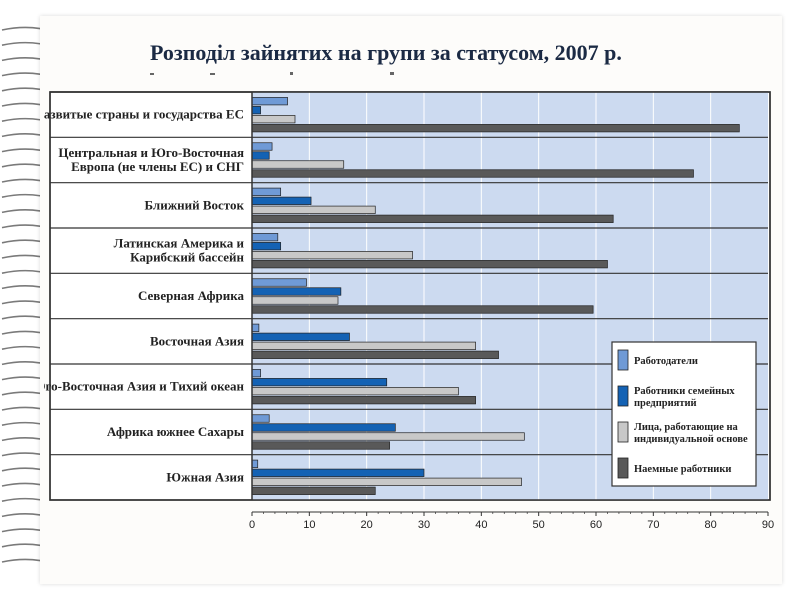 The image size is (800, 600). I want to click on x-tick-label: 20, so click(367, 525).